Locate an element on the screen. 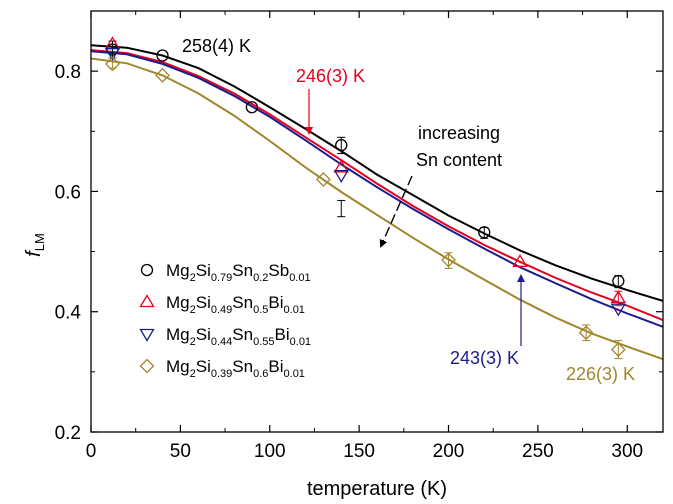 Image resolution: width=673 pixels, height=504 pixels. x-tick-label: 100 is located at coordinates (270, 451).